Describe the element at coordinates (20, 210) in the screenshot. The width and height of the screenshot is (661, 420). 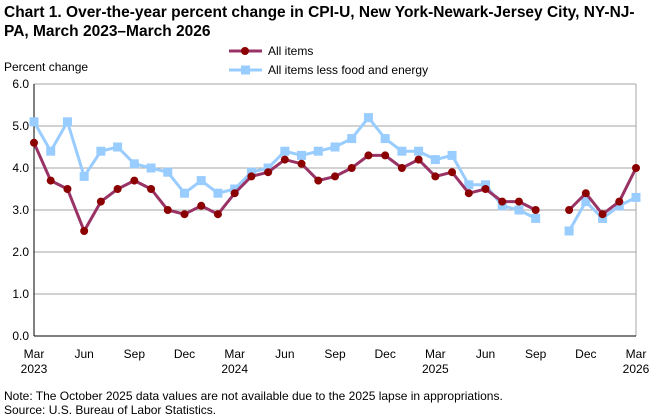
I see `y-tick-label: 3.0` at that location.